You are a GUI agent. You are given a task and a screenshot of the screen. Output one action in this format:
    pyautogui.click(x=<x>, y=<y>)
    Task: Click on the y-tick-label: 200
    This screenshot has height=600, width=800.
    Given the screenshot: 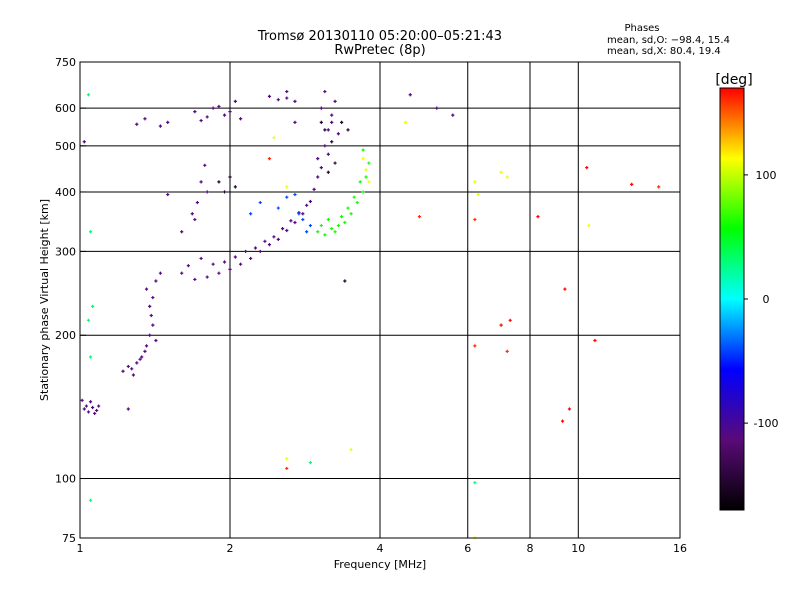 What is the action you would take?
    pyautogui.click(x=65, y=335)
    